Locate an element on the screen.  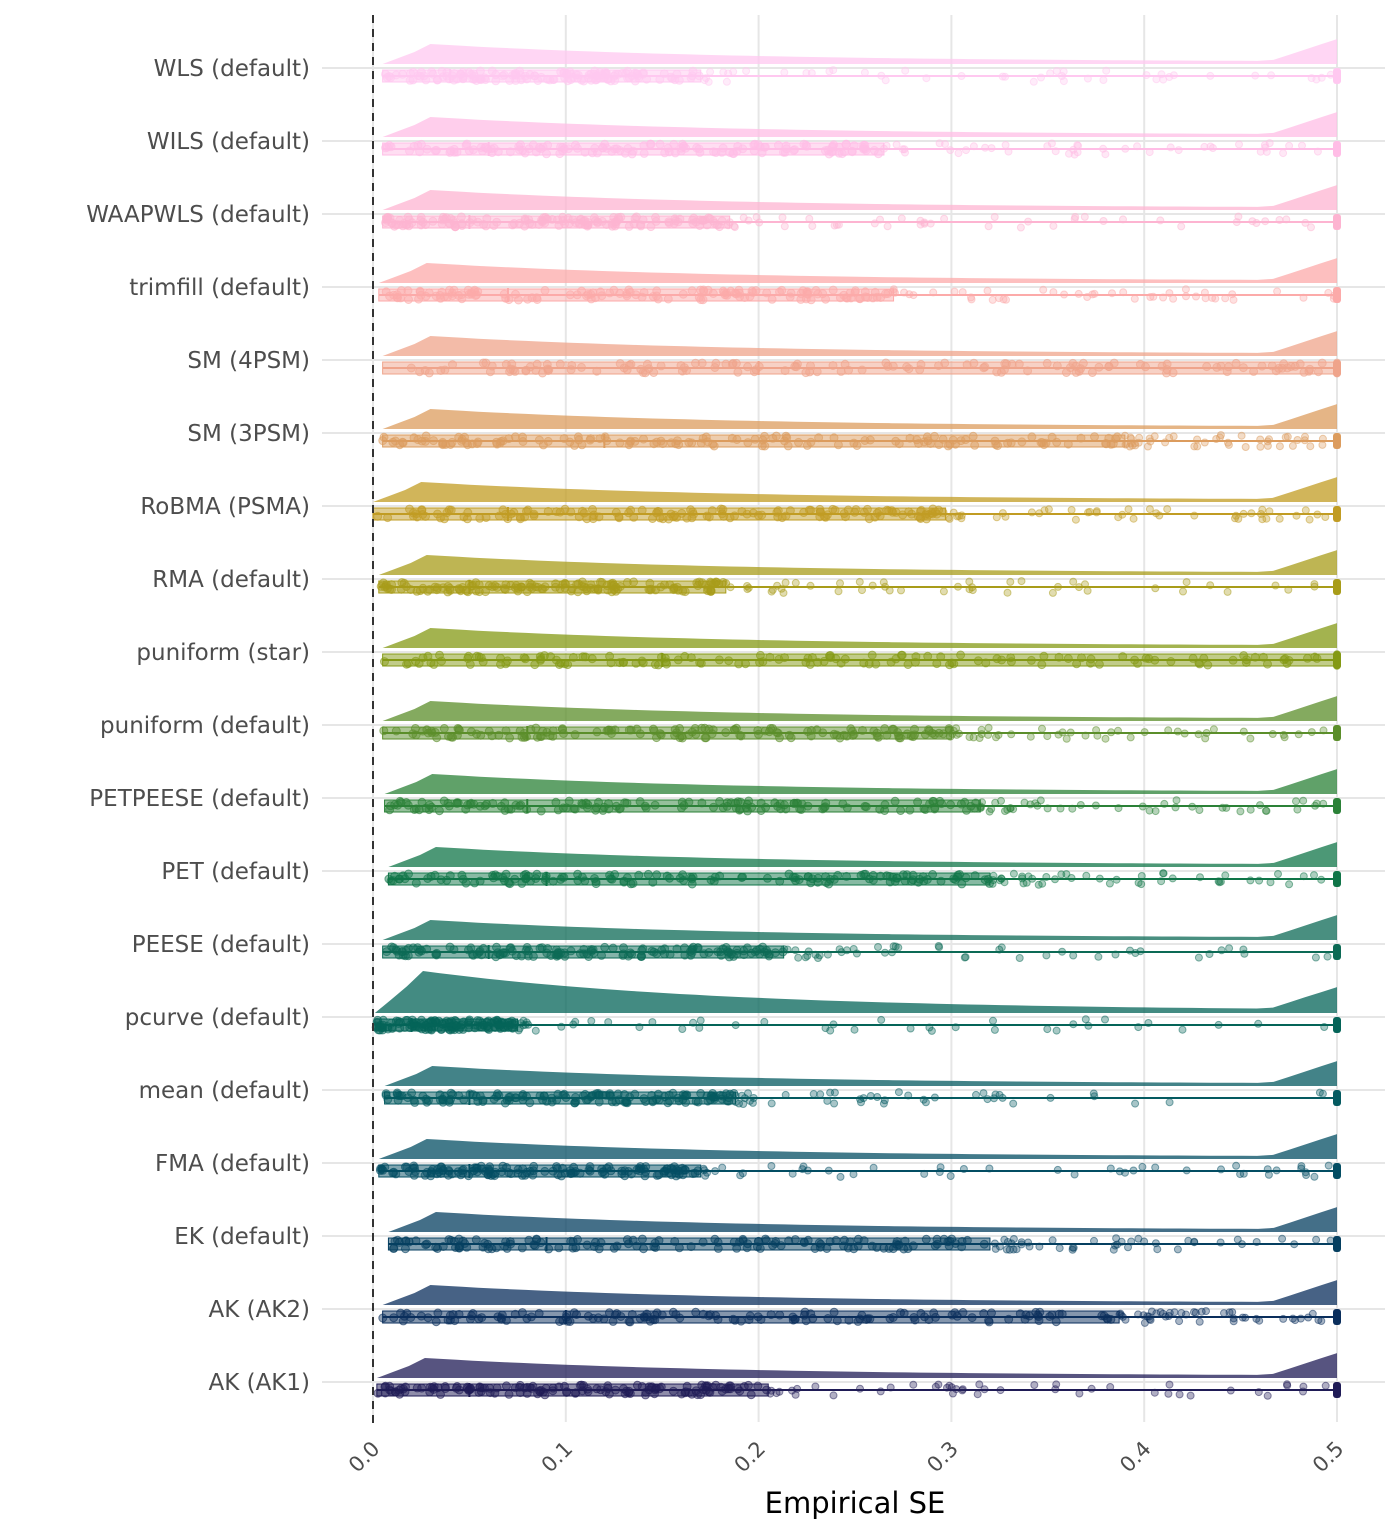
y-tick-label: SM (3PSM) is located at coordinates (248, 434).